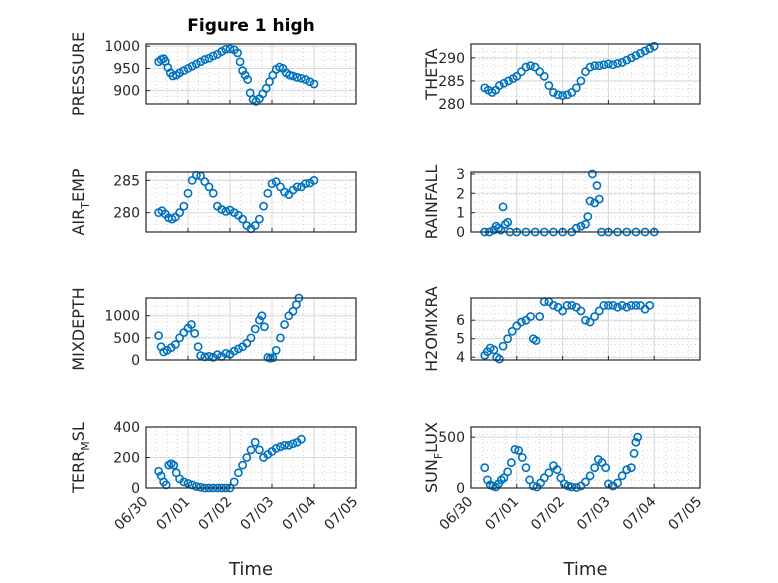  I want to click on y-axis-label-rest: SL, so click(78, 431).